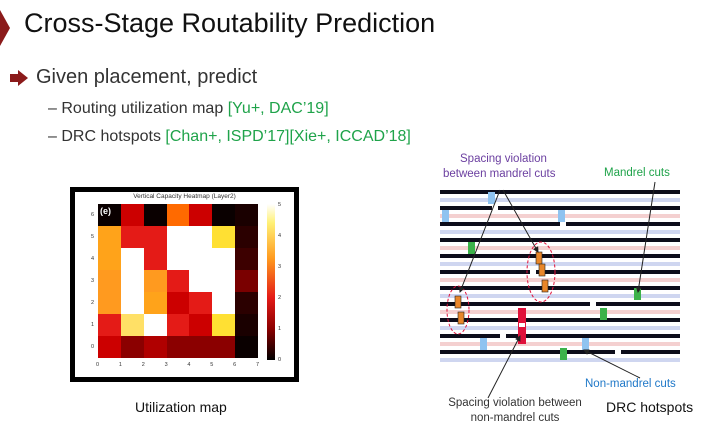 Image resolution: width=727 pixels, height=438 pixels. Describe the element at coordinates (120, 365) in the screenshot. I see `x-tick-label: 1` at that location.